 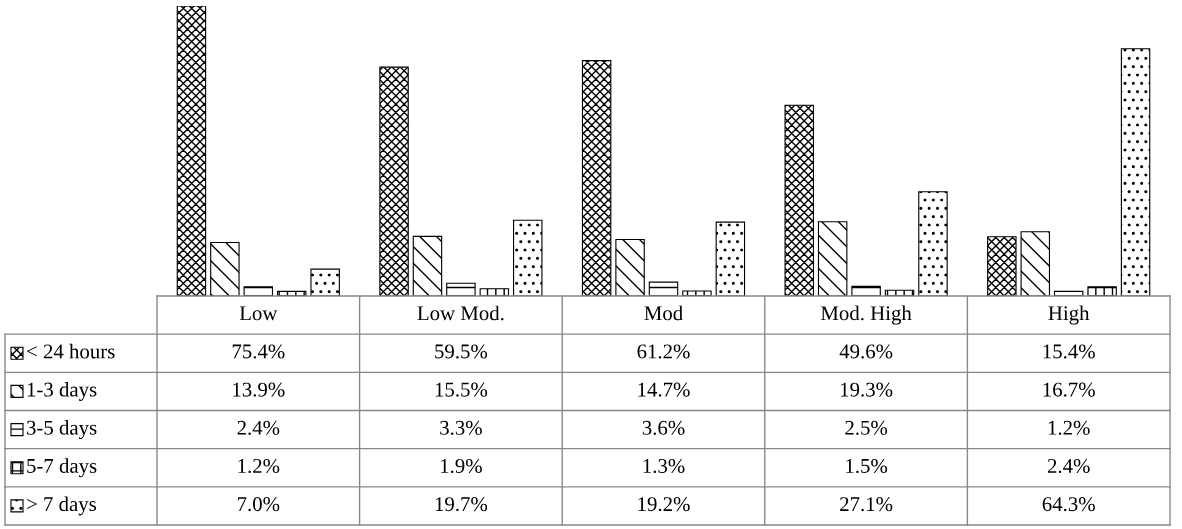 I want to click on data-label: 16.7%, so click(x=1069, y=389).